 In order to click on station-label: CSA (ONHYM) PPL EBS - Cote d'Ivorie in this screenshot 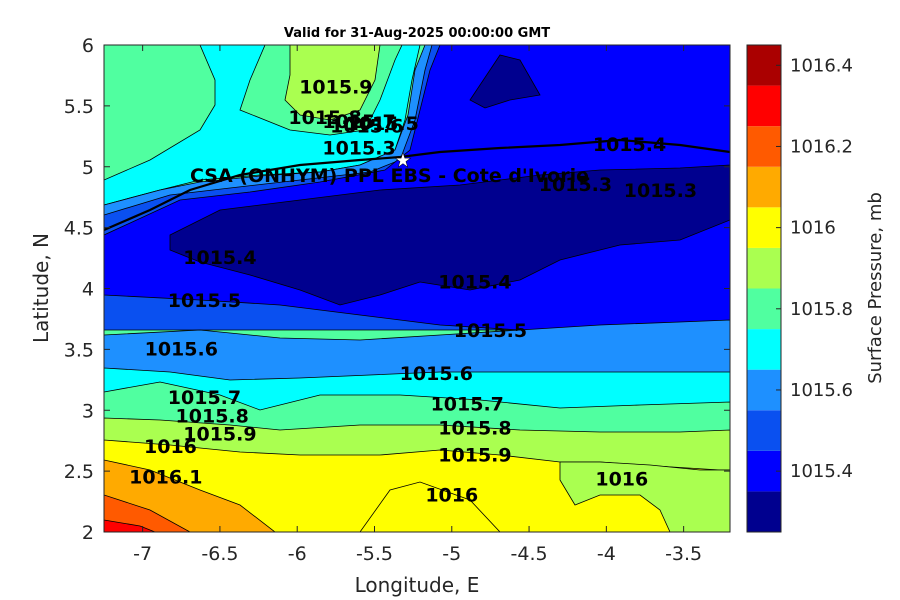, I will do `click(389, 176)`.